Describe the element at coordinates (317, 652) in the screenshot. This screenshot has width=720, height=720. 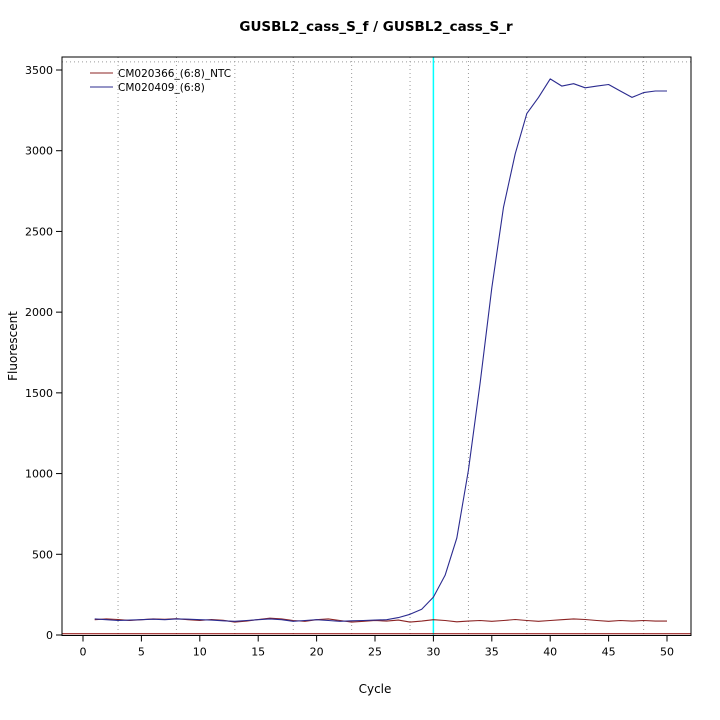
I see `x-tick-label: 20` at that location.